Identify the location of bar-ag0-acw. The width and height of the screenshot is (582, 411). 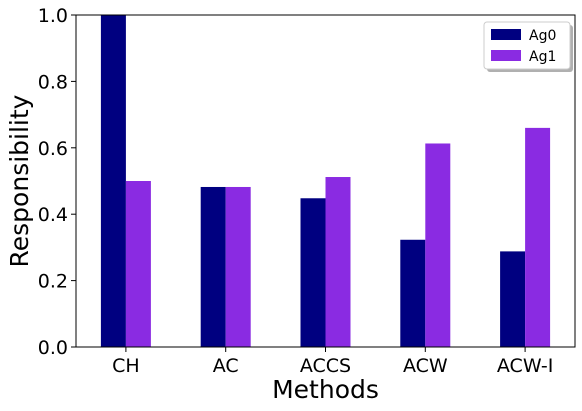
(413, 293).